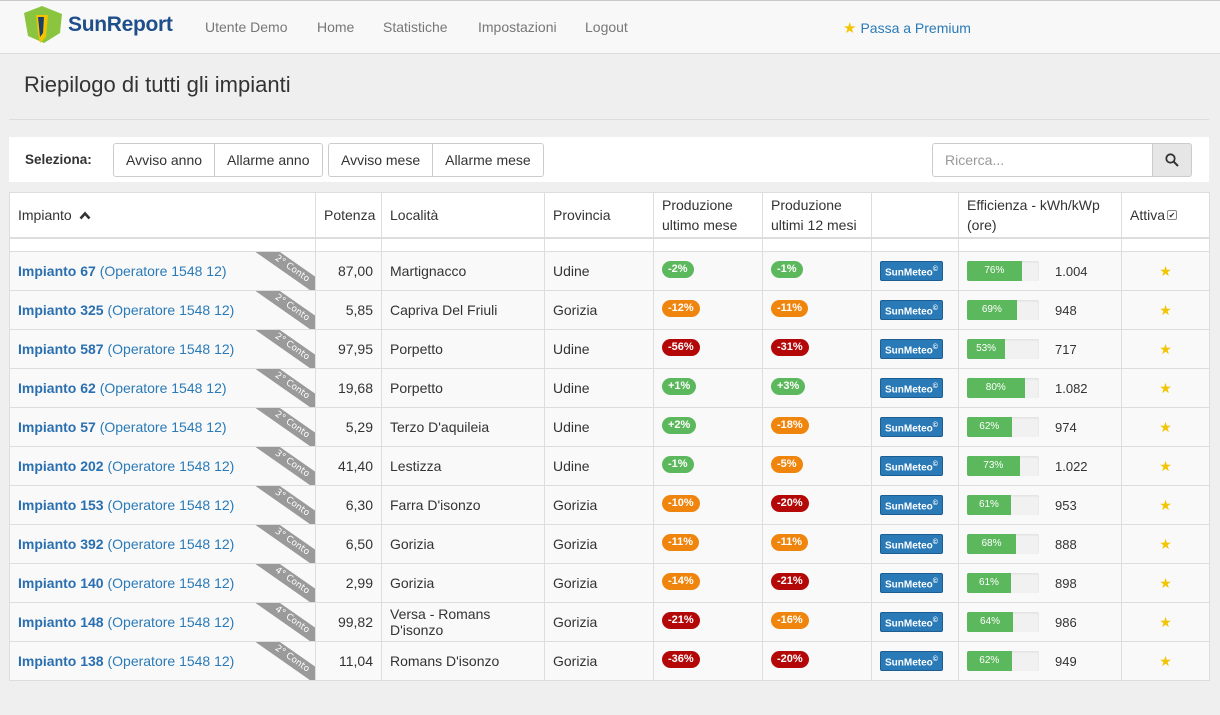 This screenshot has width=1220, height=715. Describe the element at coordinates (517, 27) in the screenshot. I see `nav-impostazioni: Impostazioni` at that location.